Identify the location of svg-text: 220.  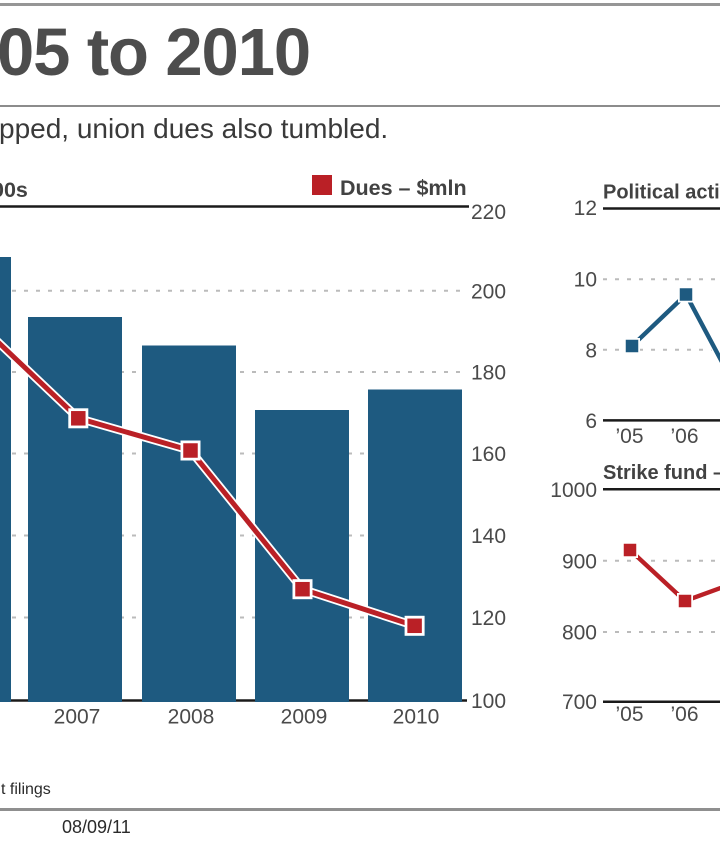
(488, 212).